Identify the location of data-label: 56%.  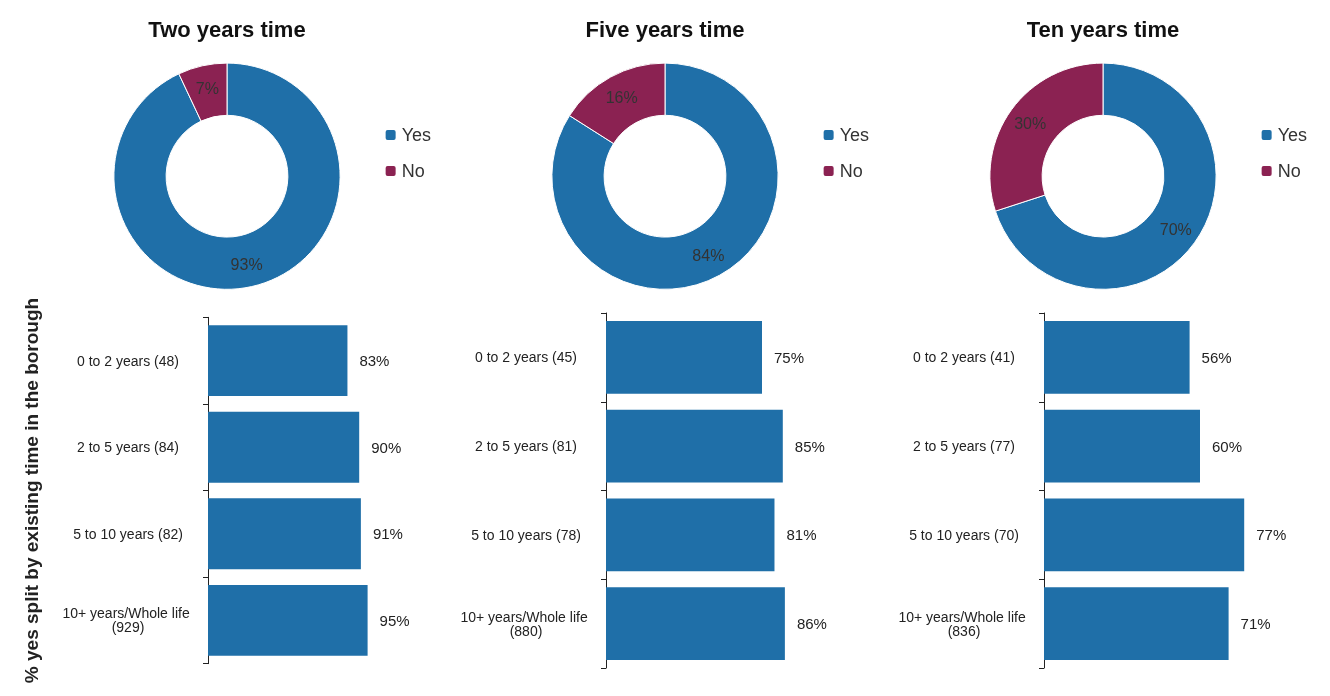
(1216, 357).